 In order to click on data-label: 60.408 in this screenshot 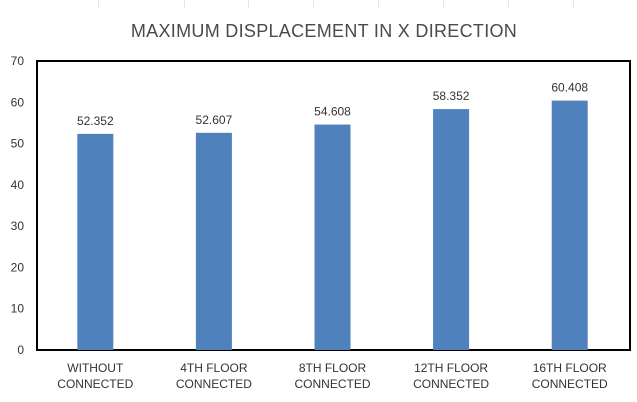, I will do `click(569, 88)`.